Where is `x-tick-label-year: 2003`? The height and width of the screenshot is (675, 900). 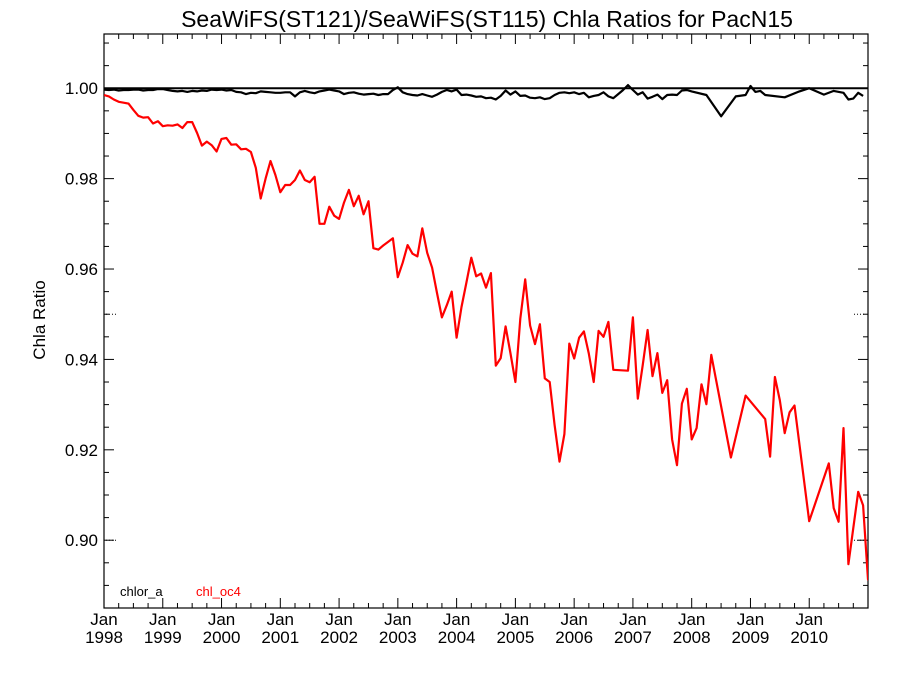 x-tick-label-year: 2003 is located at coordinates (398, 637).